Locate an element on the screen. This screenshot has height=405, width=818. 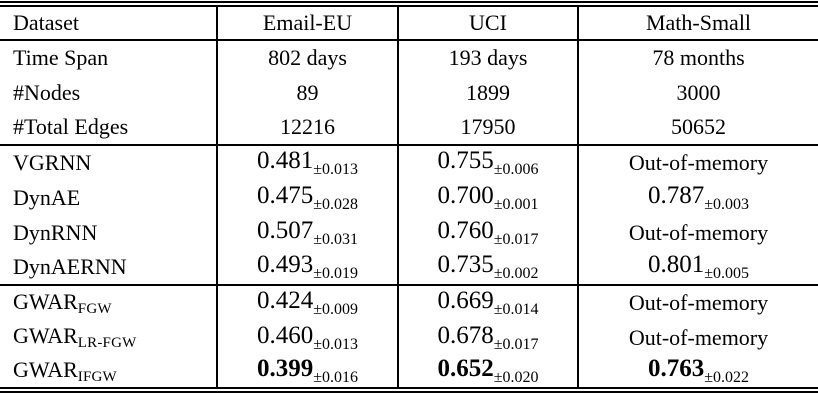
row-label-text: #Total Edges is located at coordinates (71, 126).